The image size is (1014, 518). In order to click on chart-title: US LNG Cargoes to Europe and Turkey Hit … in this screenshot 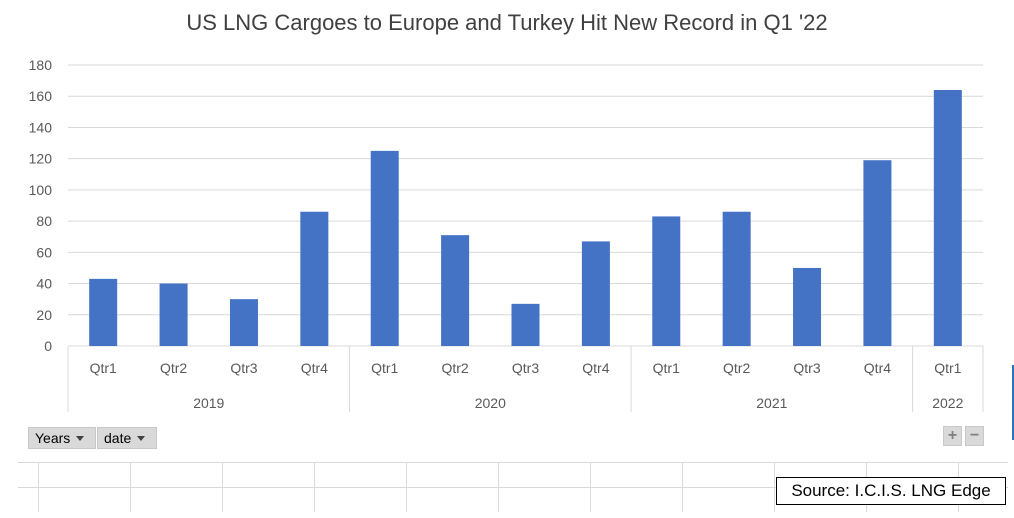, I will do `click(507, 22)`.